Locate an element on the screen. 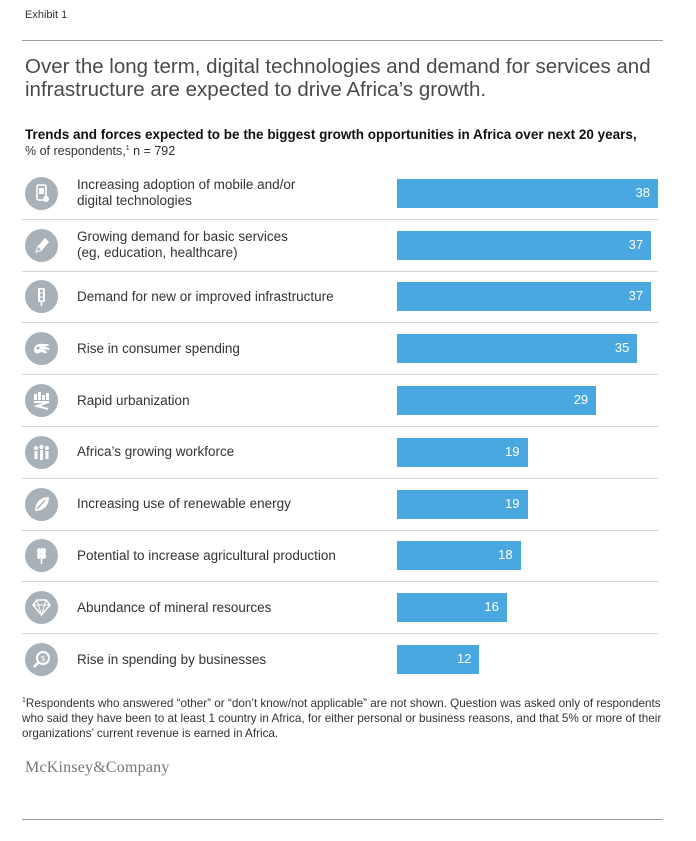  bottom-divider is located at coordinates (342, 819).